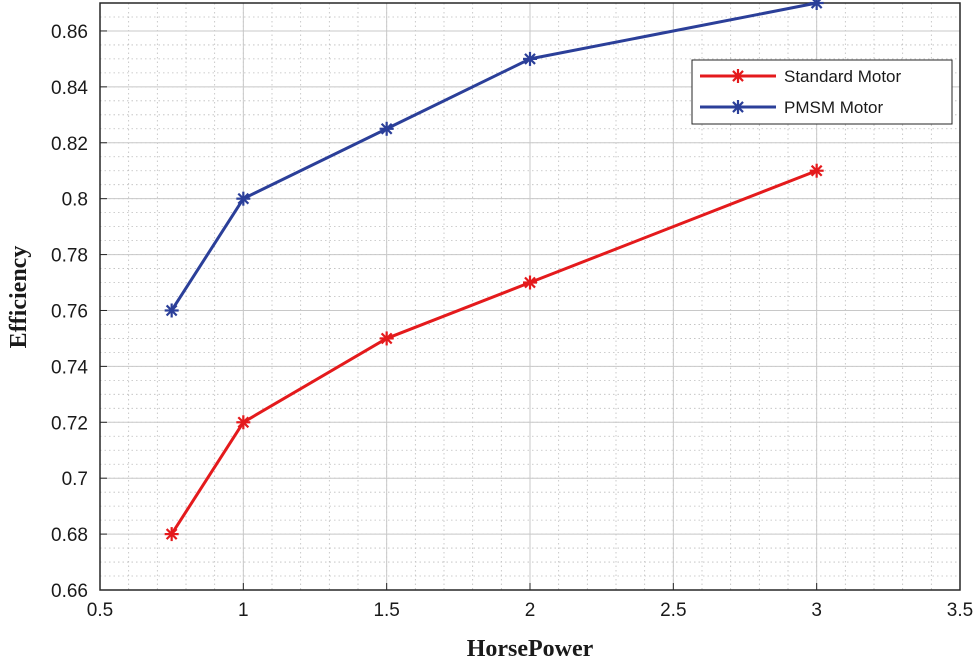  What do you see at coordinates (69, 311) in the screenshot?
I see `y-tick-label: 0.76` at bounding box center [69, 311].